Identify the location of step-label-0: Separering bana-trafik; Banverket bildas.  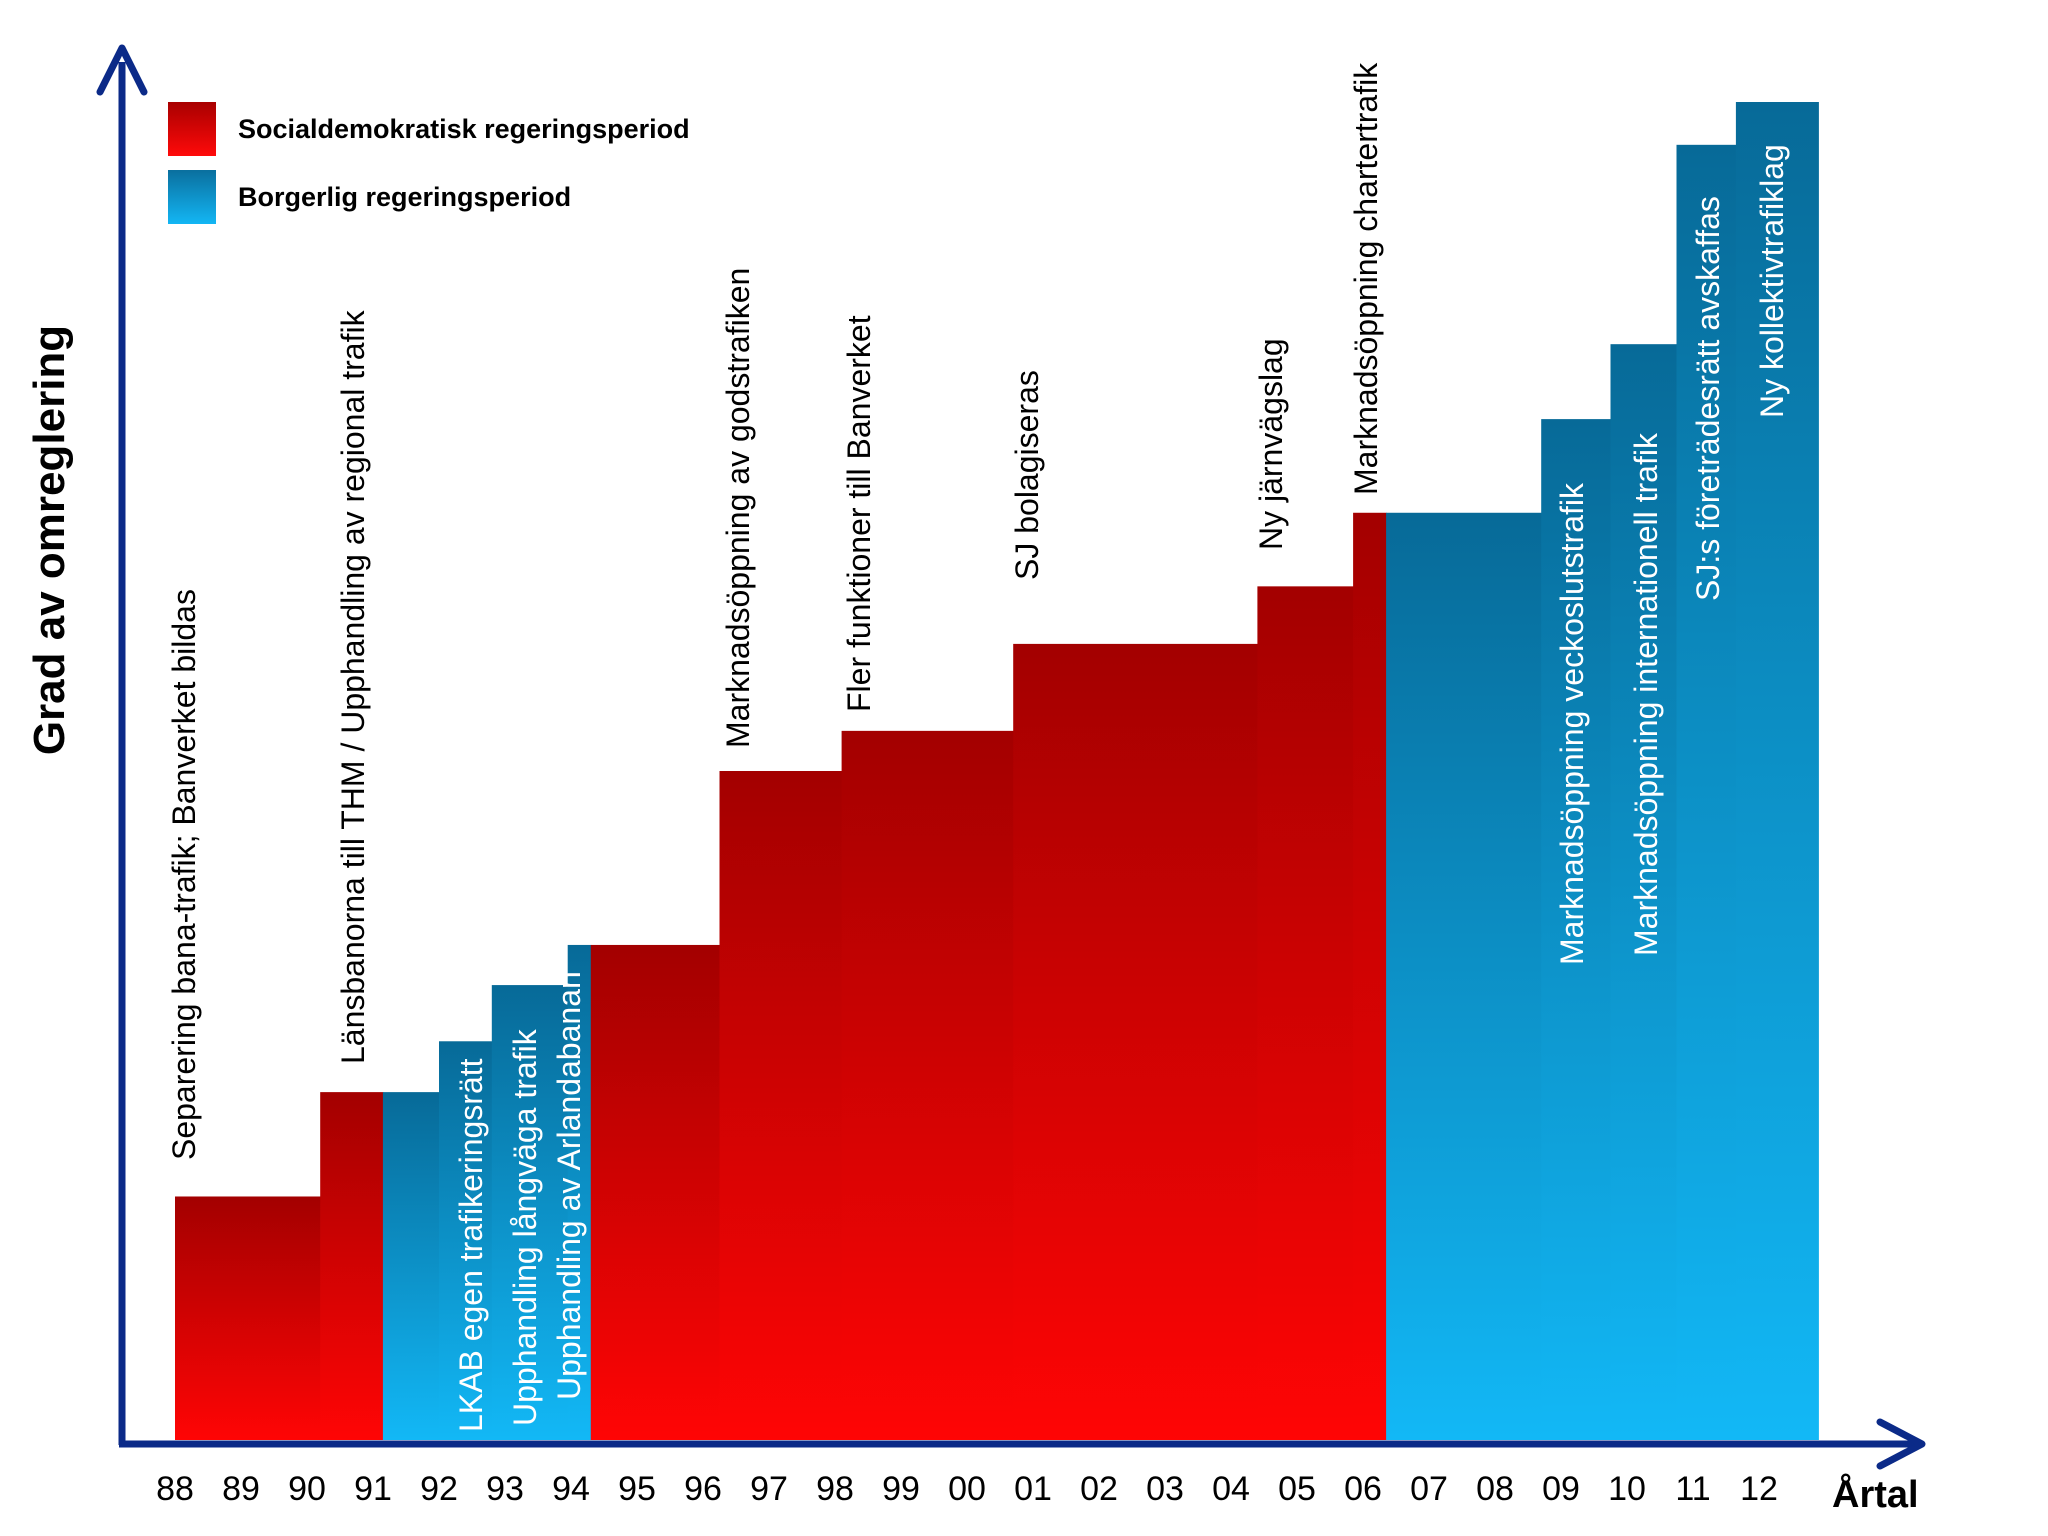
(184, 874).